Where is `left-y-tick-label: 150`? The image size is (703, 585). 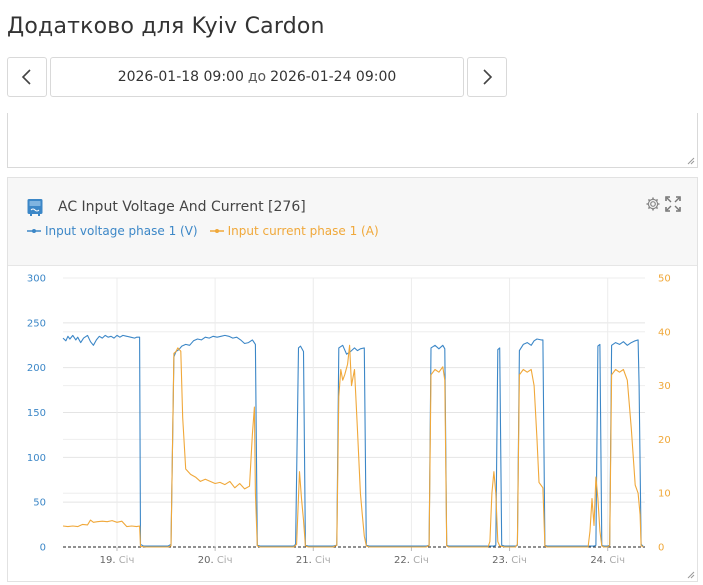
left-y-tick-label: 150 is located at coordinates (36, 413).